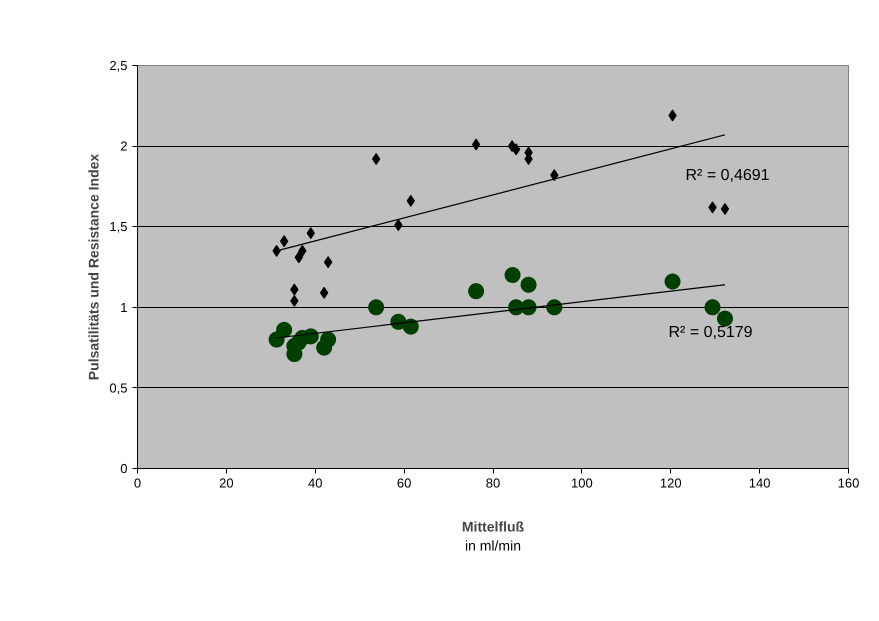 The image size is (879, 621). What do you see at coordinates (710, 332) in the screenshot?
I see `annotation: R² = 0,5179` at bounding box center [710, 332].